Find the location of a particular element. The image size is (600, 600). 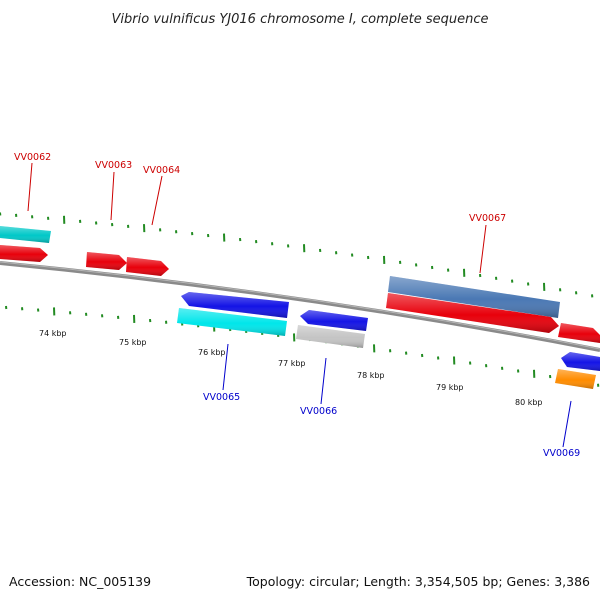

forward-label-leaders is located at coordinates (257, 218).